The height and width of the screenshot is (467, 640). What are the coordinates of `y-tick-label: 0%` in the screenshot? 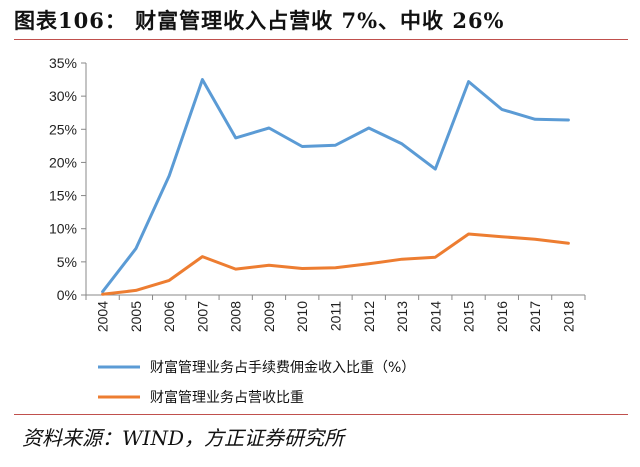 It's located at (67, 295).